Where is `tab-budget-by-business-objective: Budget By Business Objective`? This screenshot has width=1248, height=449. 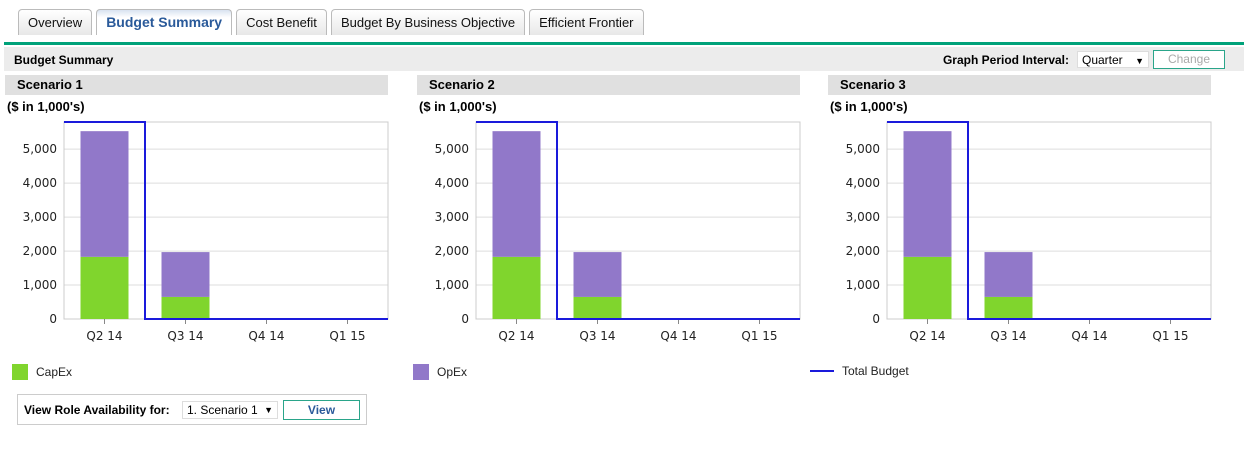 tab-budget-by-business-objective: Budget By Business Objective is located at coordinates (428, 22).